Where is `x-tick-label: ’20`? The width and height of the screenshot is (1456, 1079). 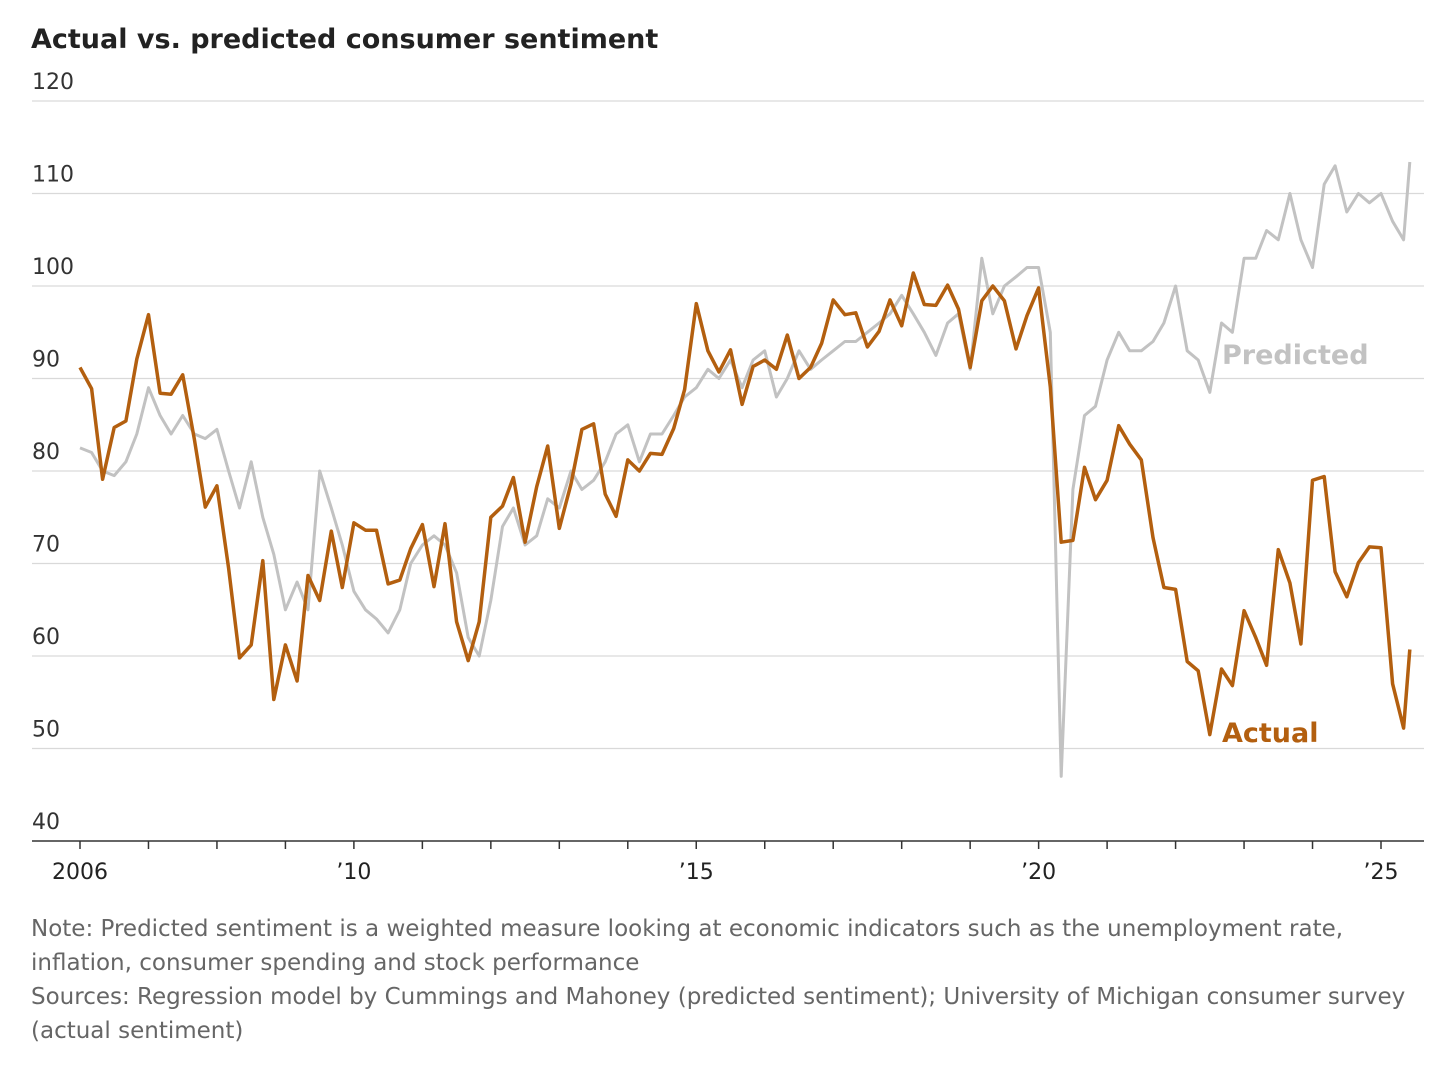 x-tick-label: ’20 is located at coordinates (1038, 872).